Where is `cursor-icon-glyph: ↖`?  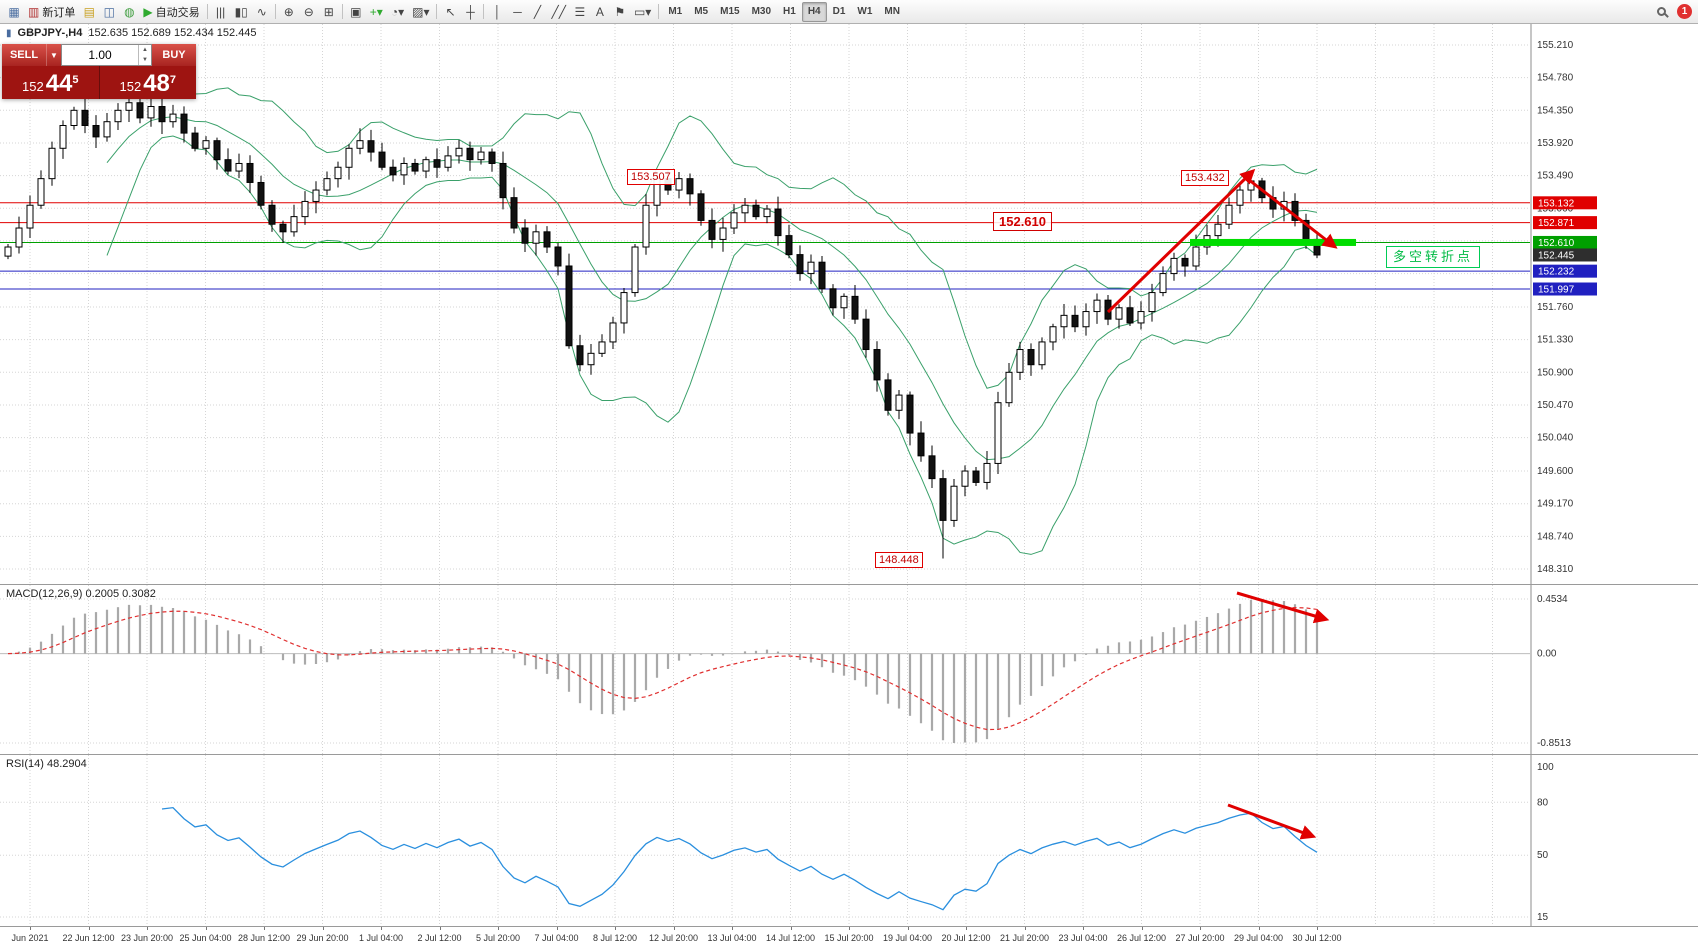
cursor-icon-glyph: ↖ is located at coordinates (450, 11).